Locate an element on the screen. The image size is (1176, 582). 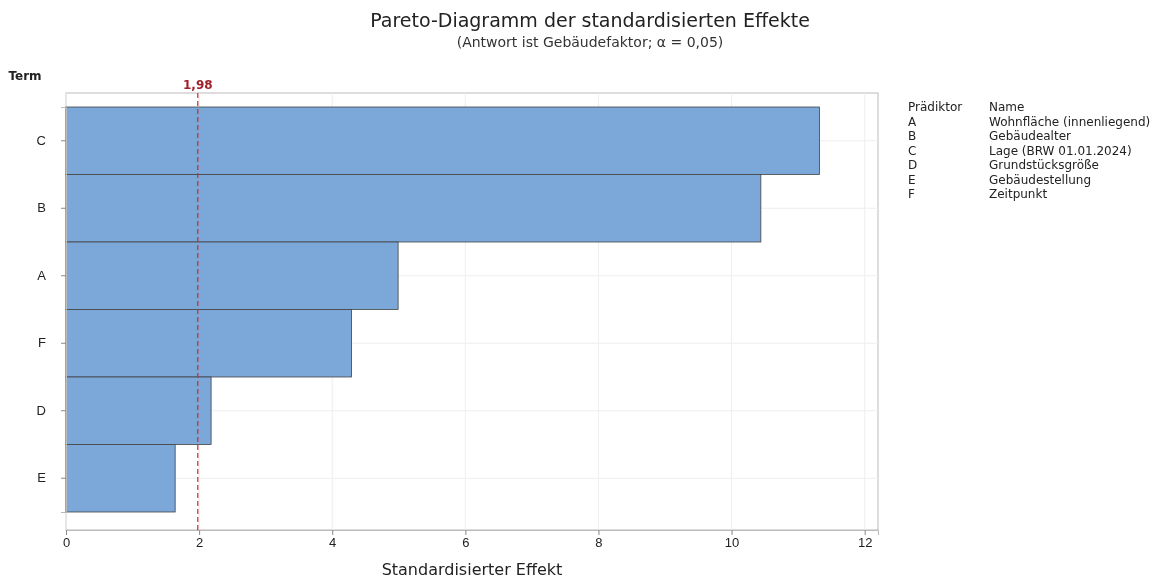
x-tick-label: 10 is located at coordinates (732, 543).